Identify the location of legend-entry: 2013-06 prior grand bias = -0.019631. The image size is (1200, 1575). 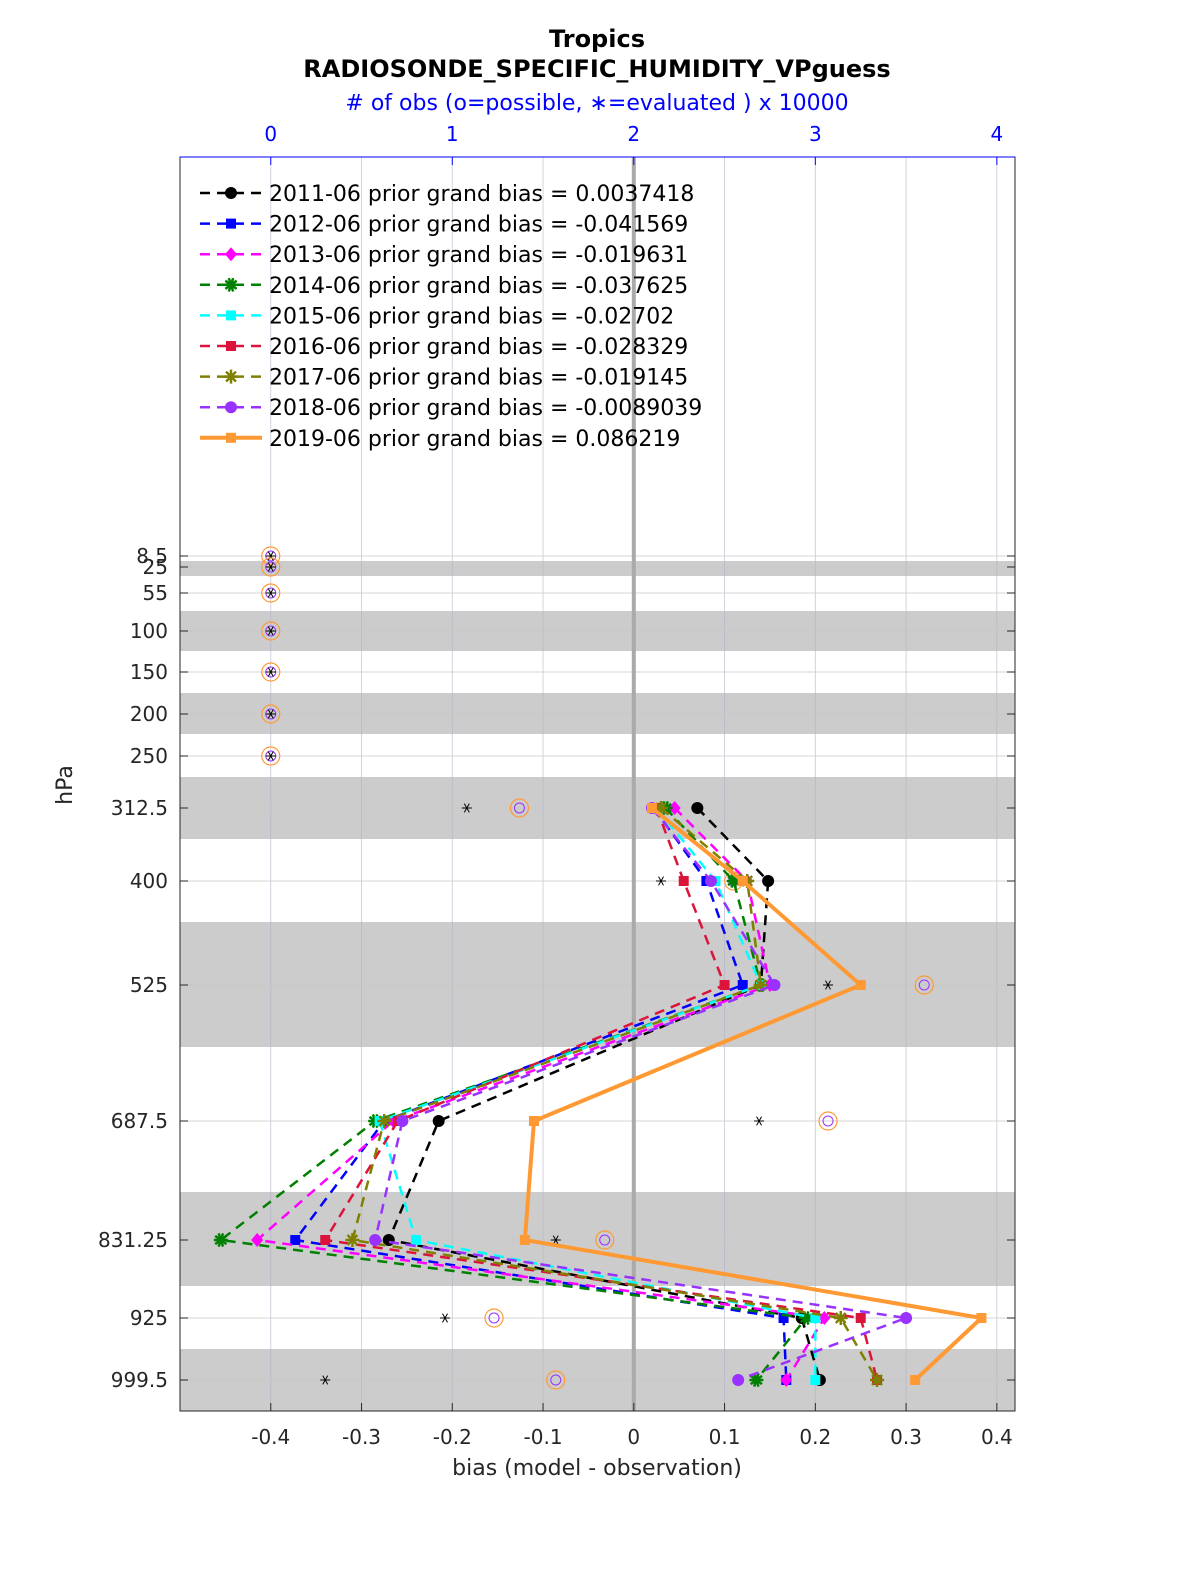
(478, 255).